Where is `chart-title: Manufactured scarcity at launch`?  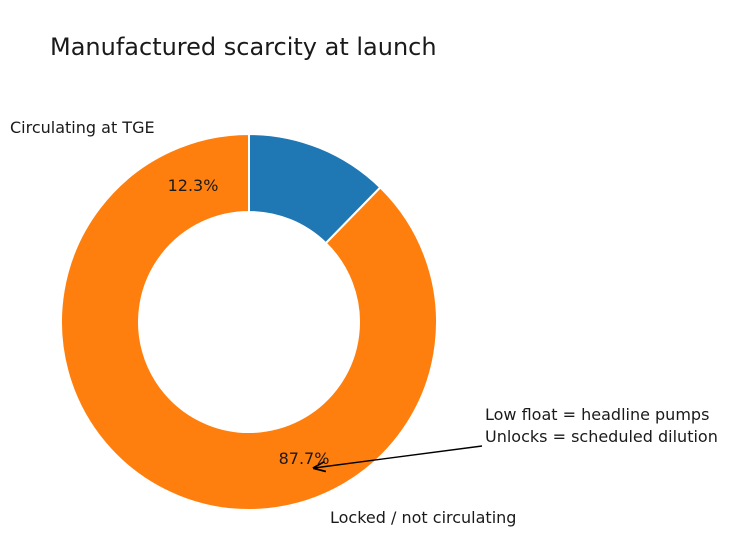 chart-title: Manufactured scarcity at launch is located at coordinates (243, 47).